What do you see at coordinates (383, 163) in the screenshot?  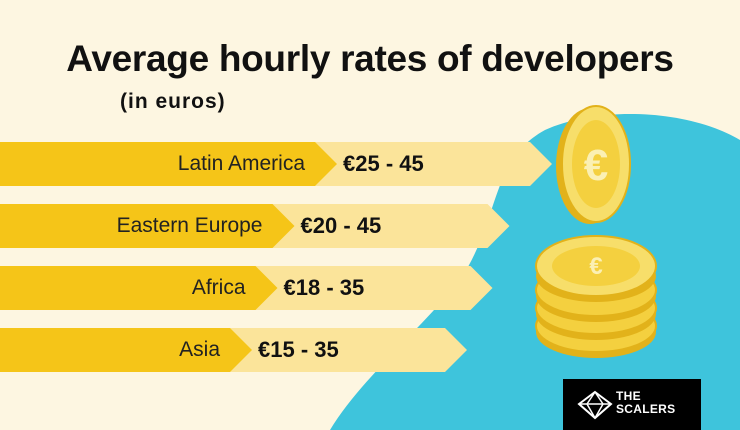 I see `rate-value-label: €25 - 45` at bounding box center [383, 163].